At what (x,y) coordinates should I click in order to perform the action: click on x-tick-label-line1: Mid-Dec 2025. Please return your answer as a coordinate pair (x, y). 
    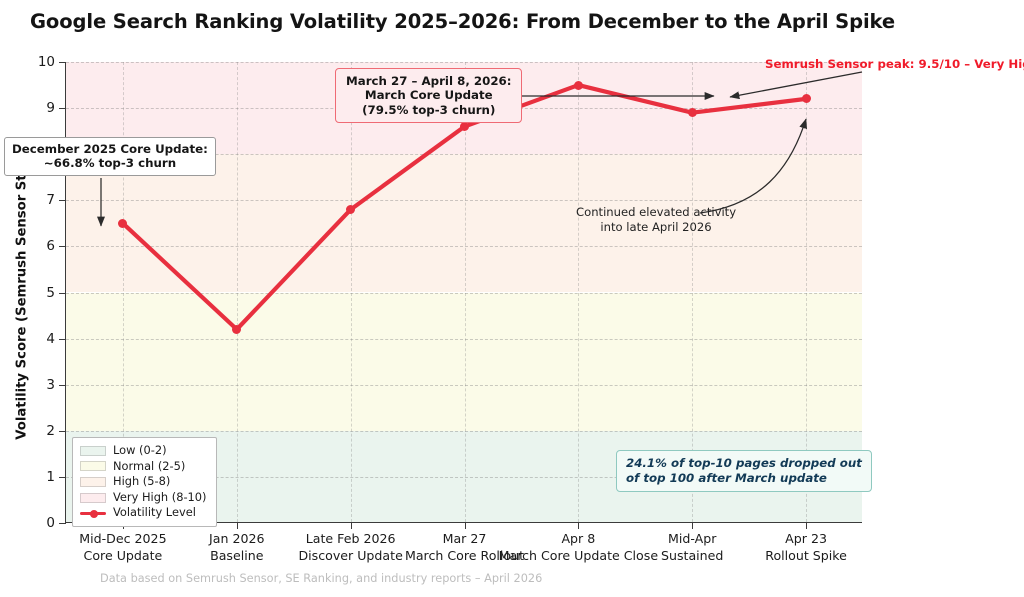
    Looking at the image, I should click on (123, 538).